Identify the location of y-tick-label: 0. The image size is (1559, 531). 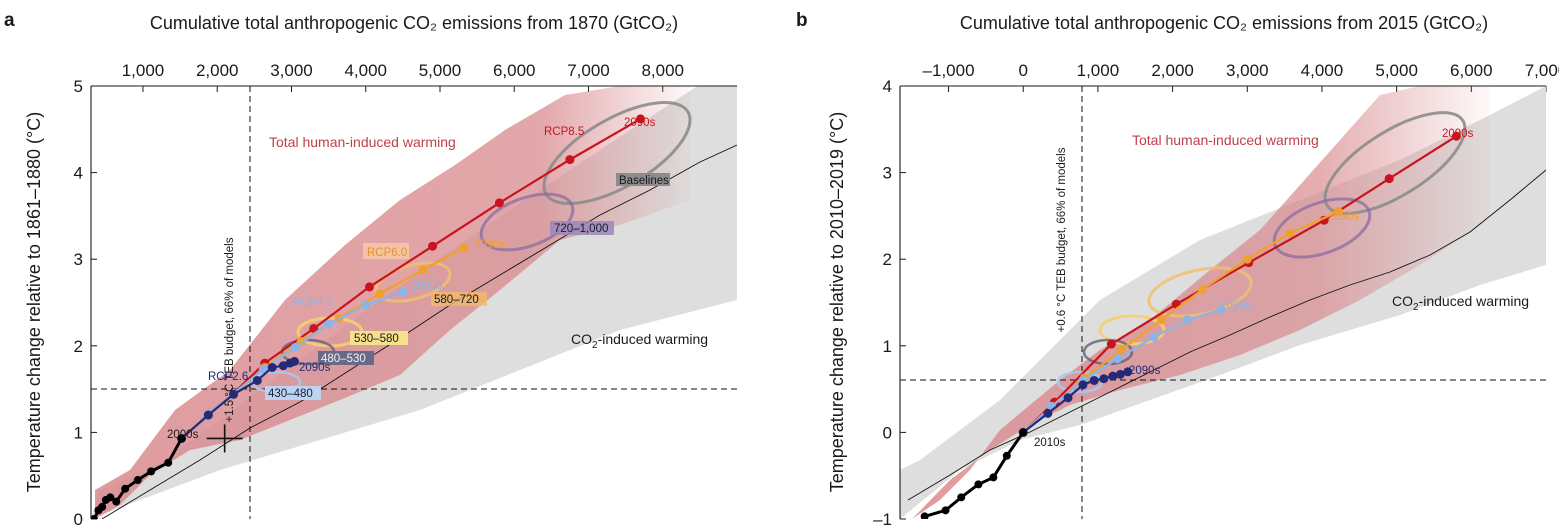
(887, 432).